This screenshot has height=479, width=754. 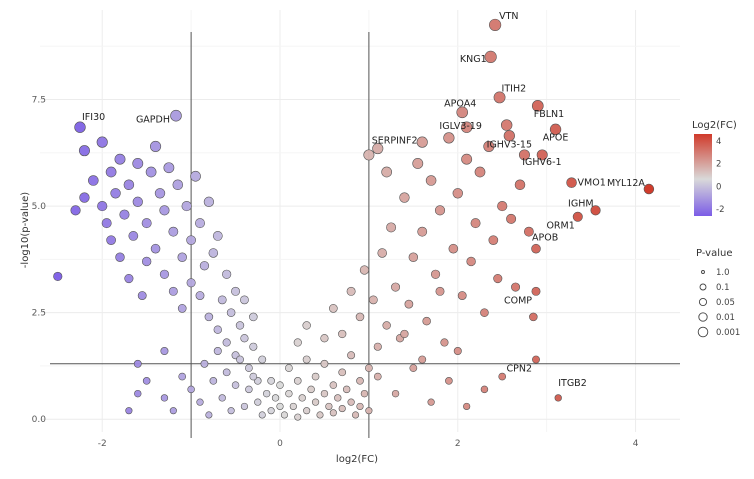 I want to click on point-label: APOB, so click(x=545, y=238).